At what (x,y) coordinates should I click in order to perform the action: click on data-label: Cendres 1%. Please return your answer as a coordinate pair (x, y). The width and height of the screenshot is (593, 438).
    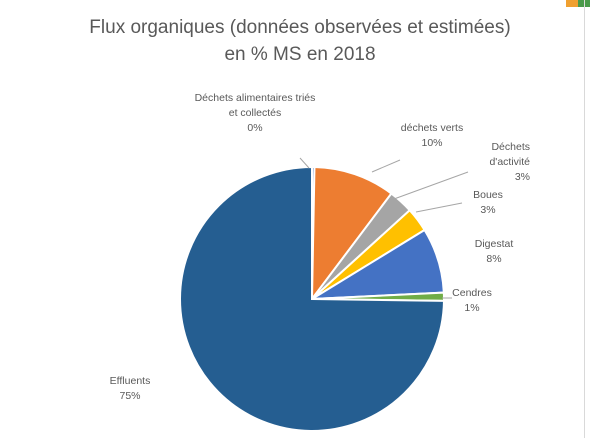
    Looking at the image, I should click on (472, 300).